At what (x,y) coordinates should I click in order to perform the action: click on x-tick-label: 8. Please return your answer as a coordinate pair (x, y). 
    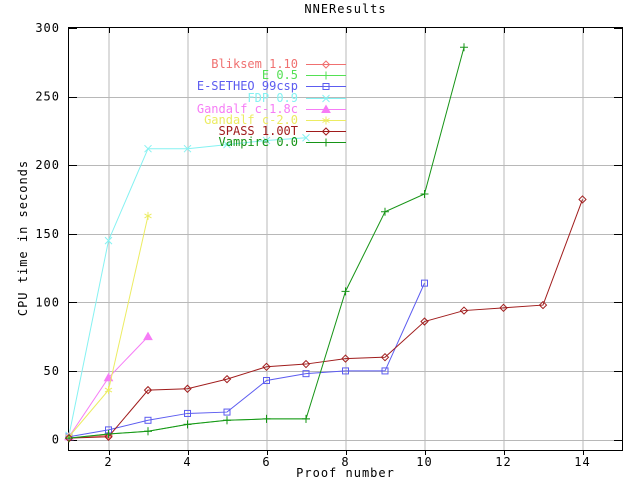
    Looking at the image, I should click on (345, 462).